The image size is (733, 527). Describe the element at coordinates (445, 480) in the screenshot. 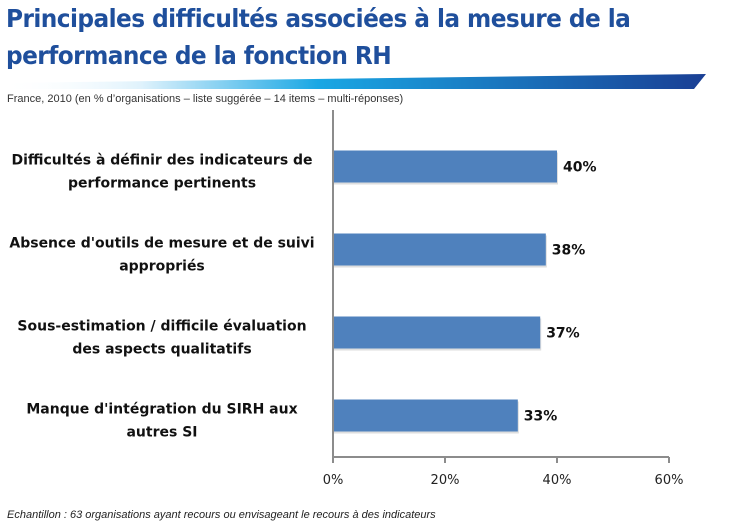

I see `x-tick-label: 20%` at that location.